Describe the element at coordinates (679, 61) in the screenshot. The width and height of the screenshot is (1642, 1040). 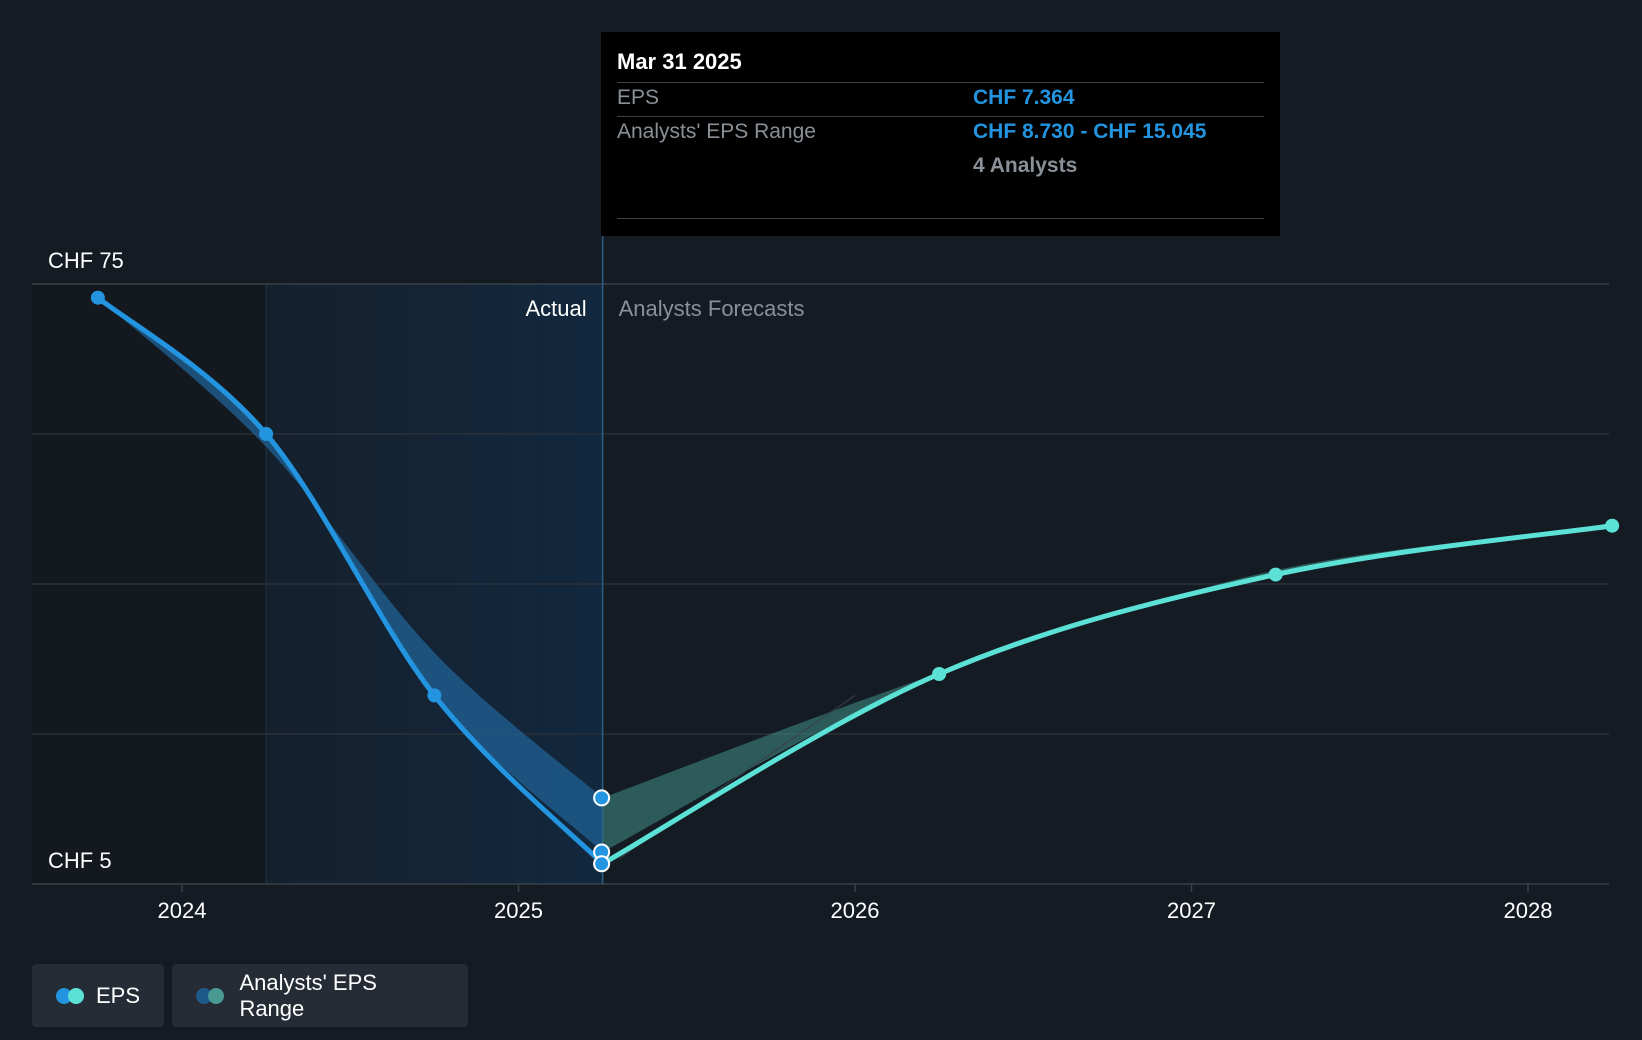
I see `tooltip-date: Mar 31 2025` at that location.